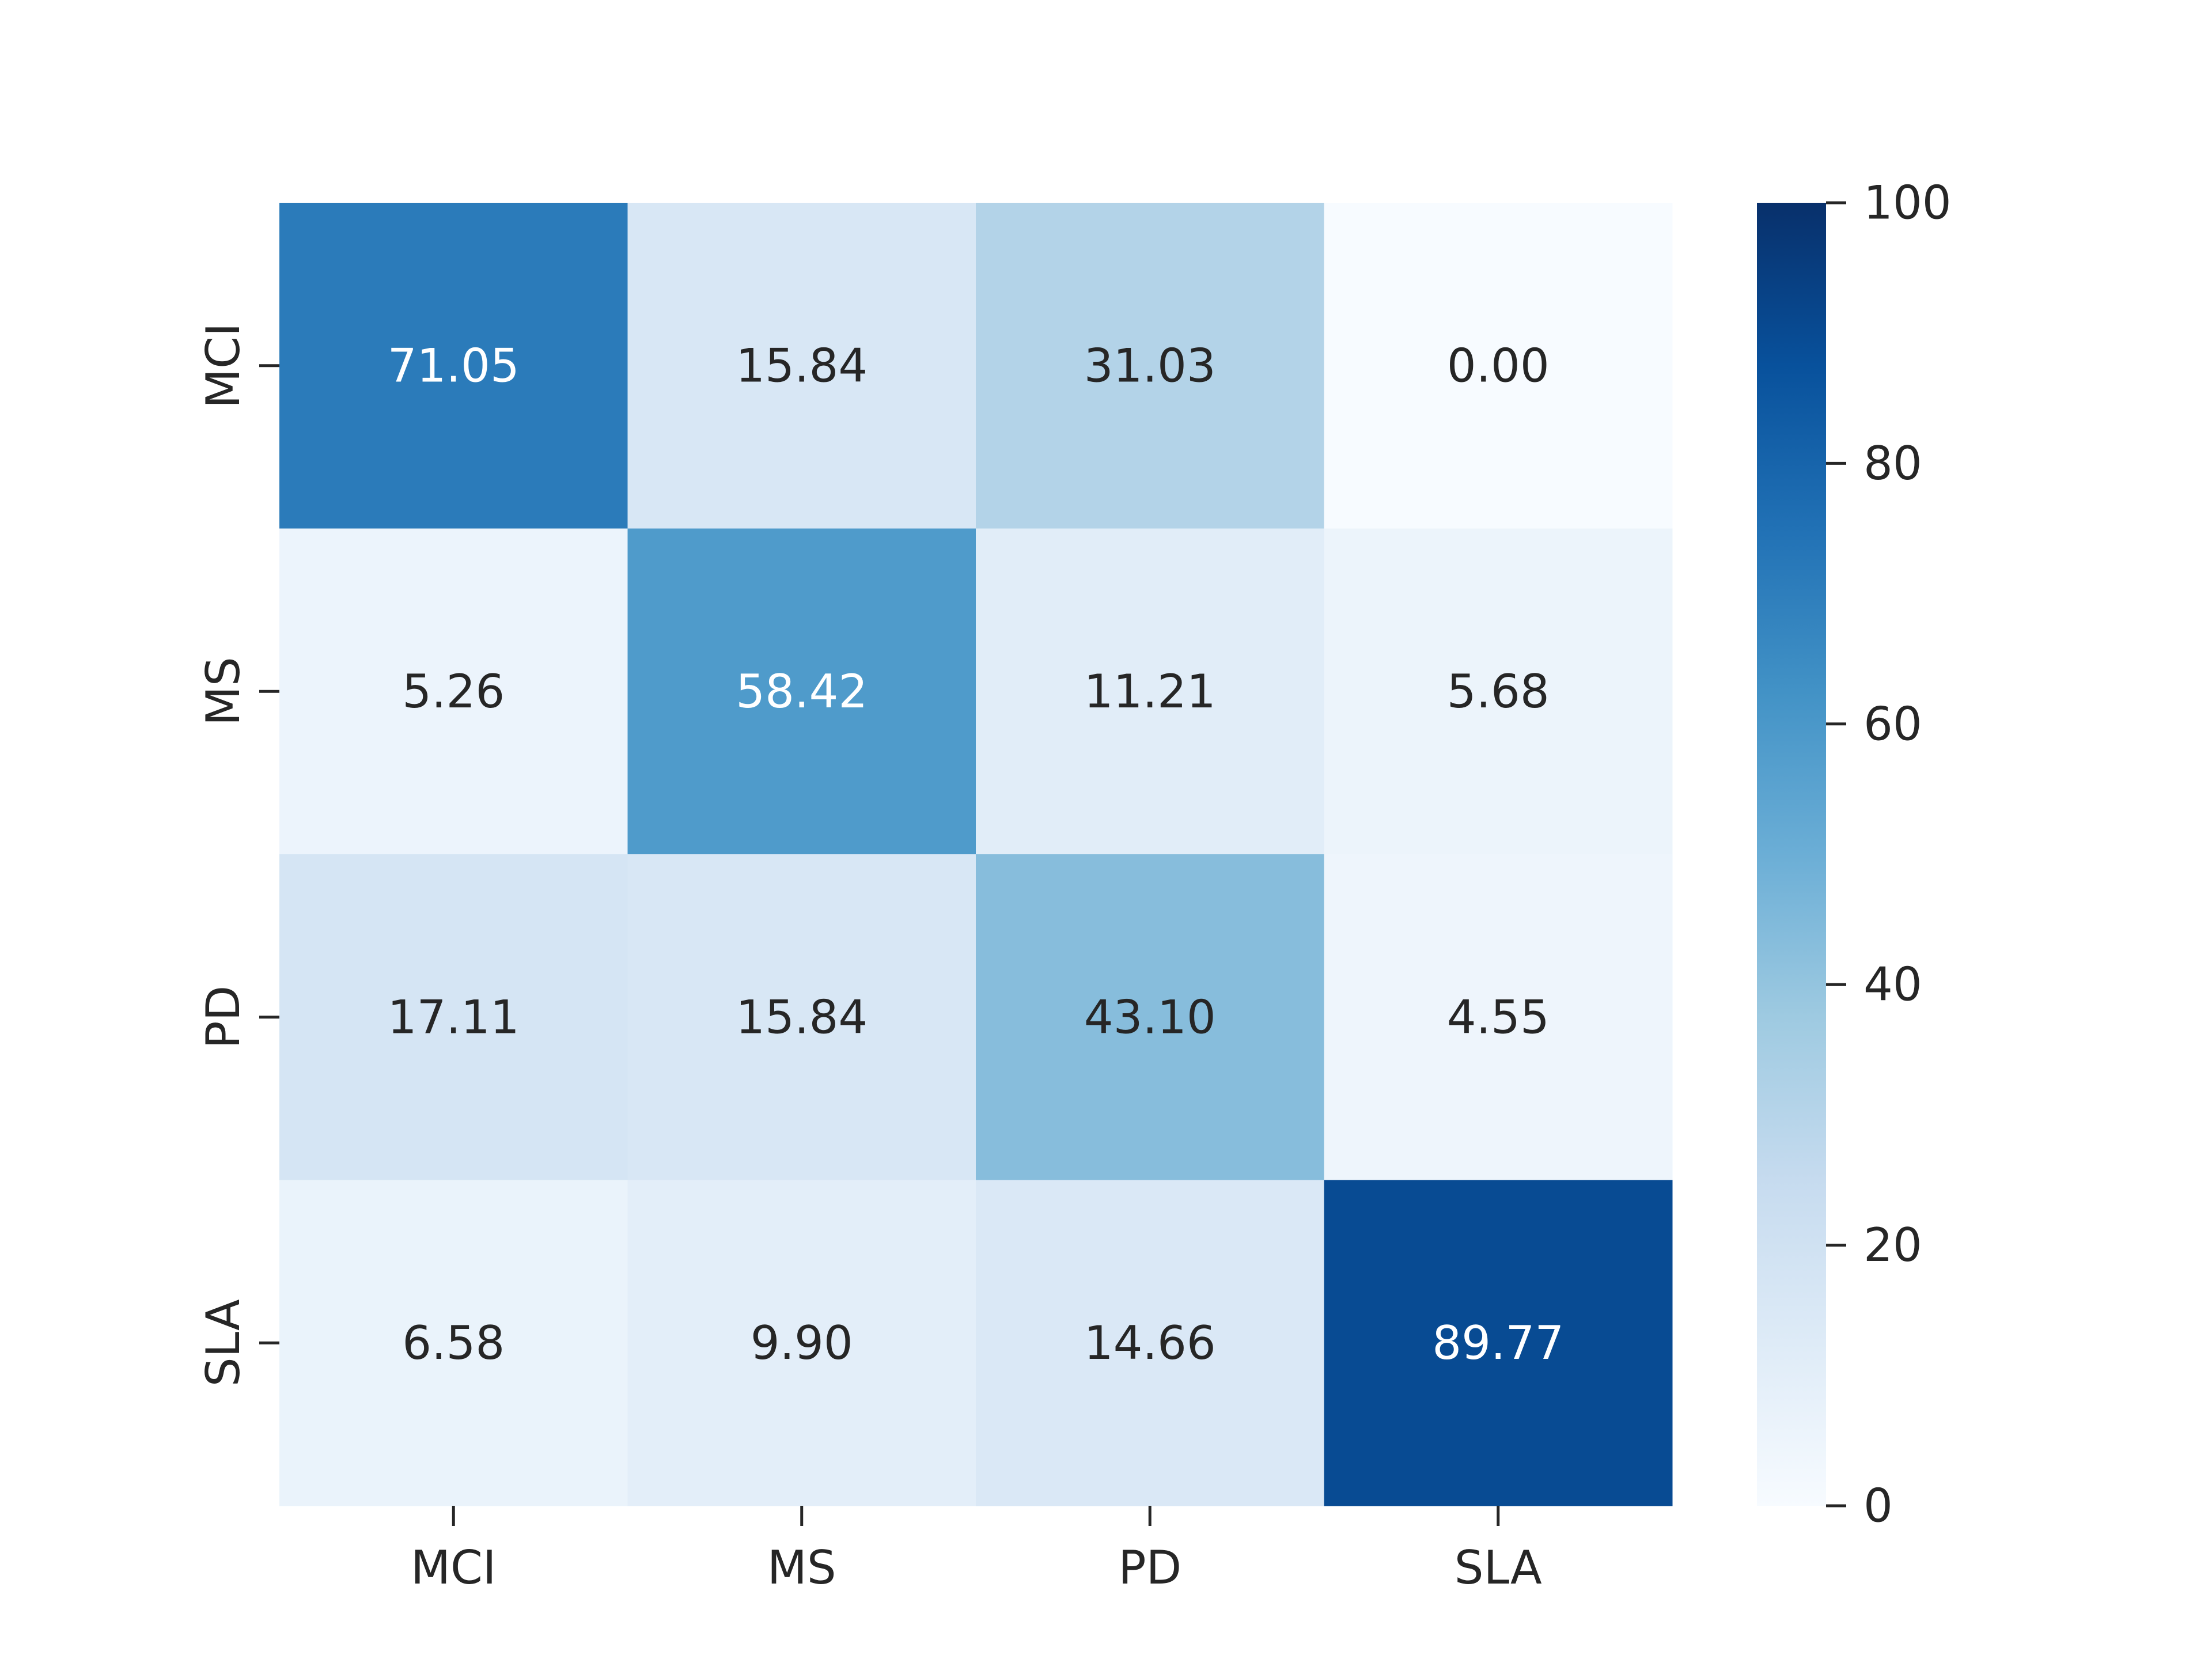 The height and width of the screenshot is (1659, 2212). Describe the element at coordinates (976, 1550) in the screenshot. I see `x-axis: MCI MS PD SLA` at that location.